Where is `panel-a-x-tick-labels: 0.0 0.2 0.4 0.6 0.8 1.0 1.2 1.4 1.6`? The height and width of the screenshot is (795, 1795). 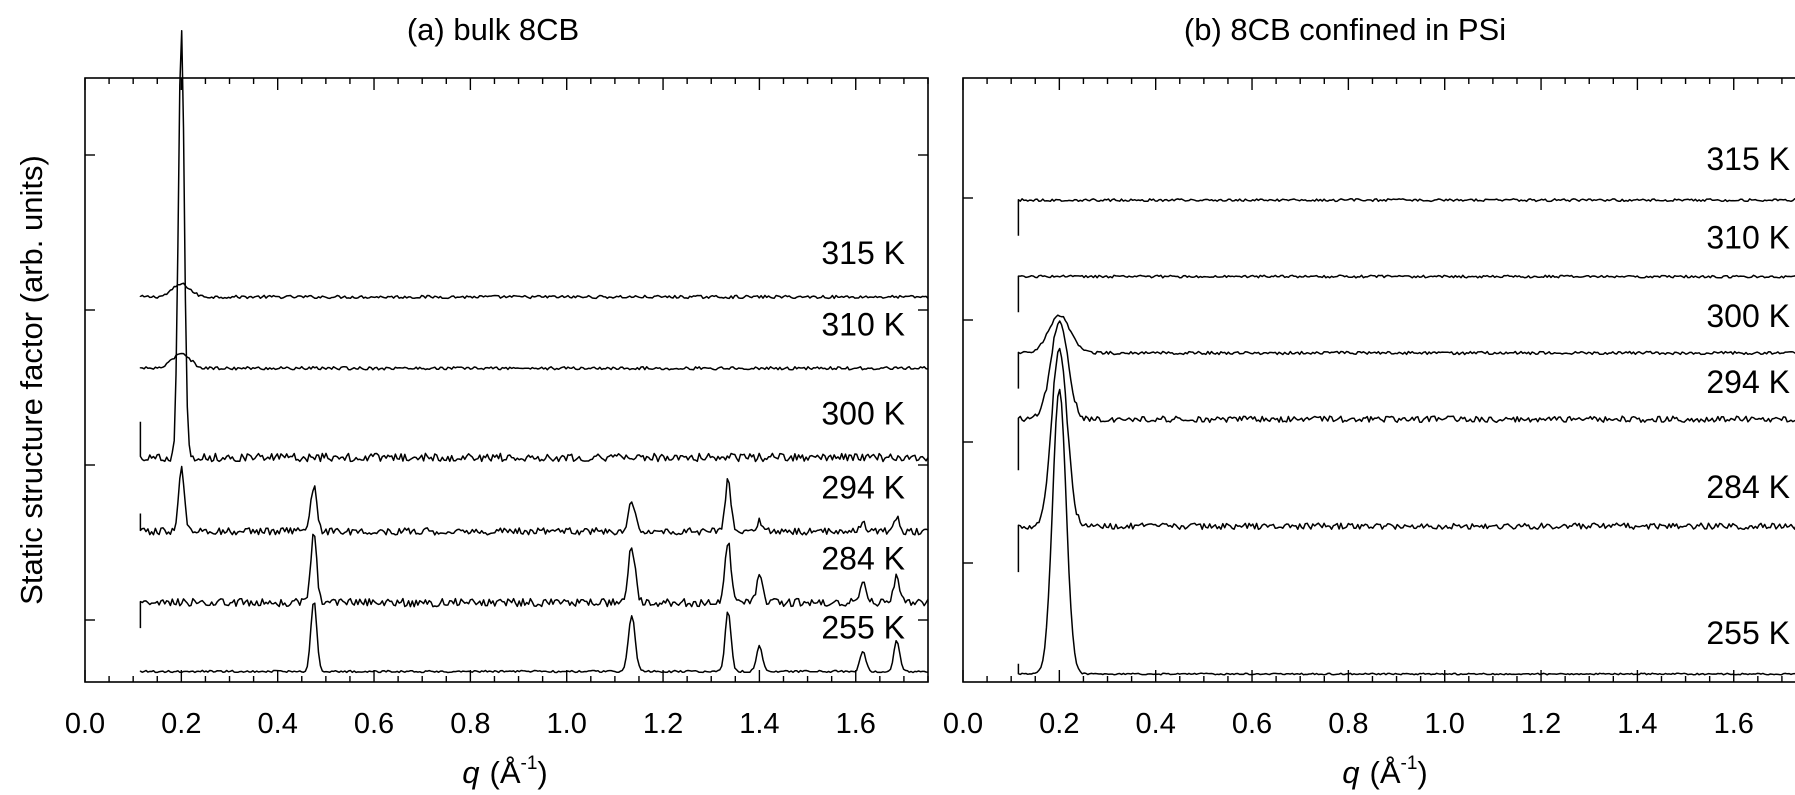
panel-a-x-tick-labels: 0.0 0.2 0.4 0.6 0.8 1.0 1.2 1.4 1.6 is located at coordinates (470, 724).